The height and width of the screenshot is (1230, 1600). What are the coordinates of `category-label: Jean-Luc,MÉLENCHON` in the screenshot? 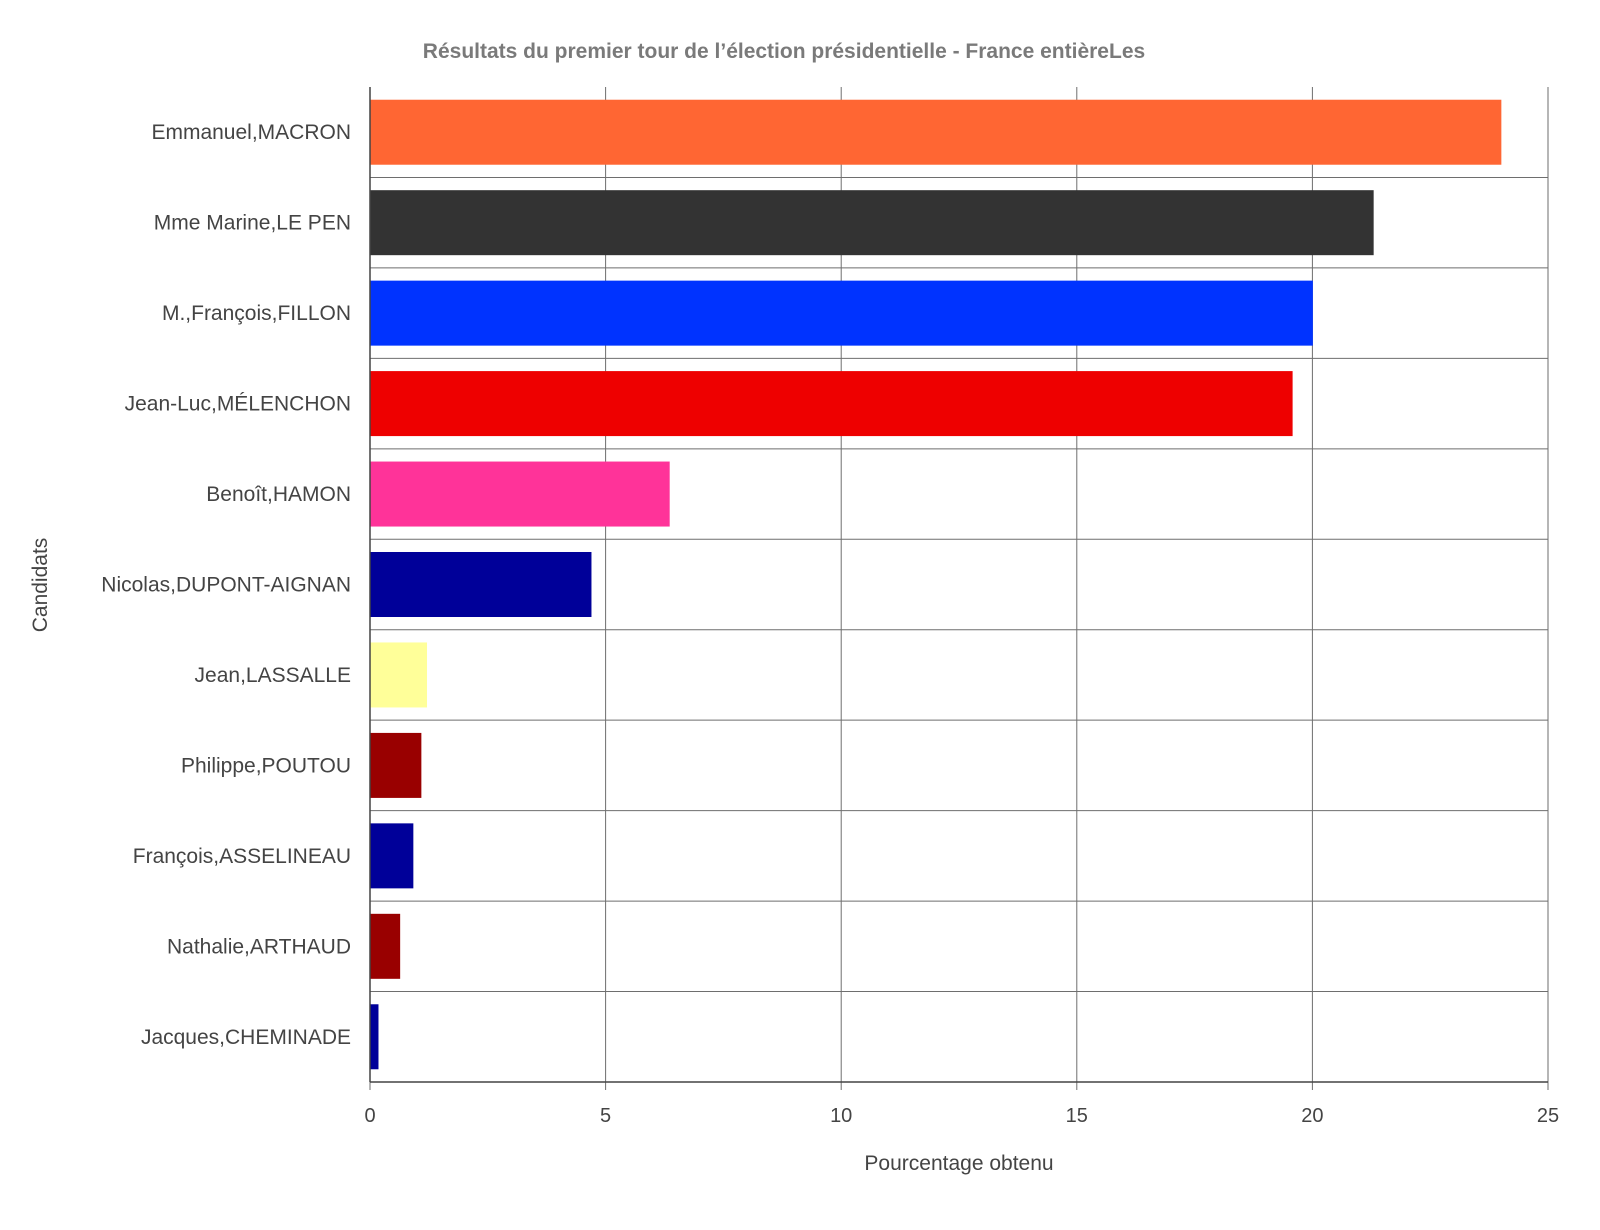 It's located at (238, 404).